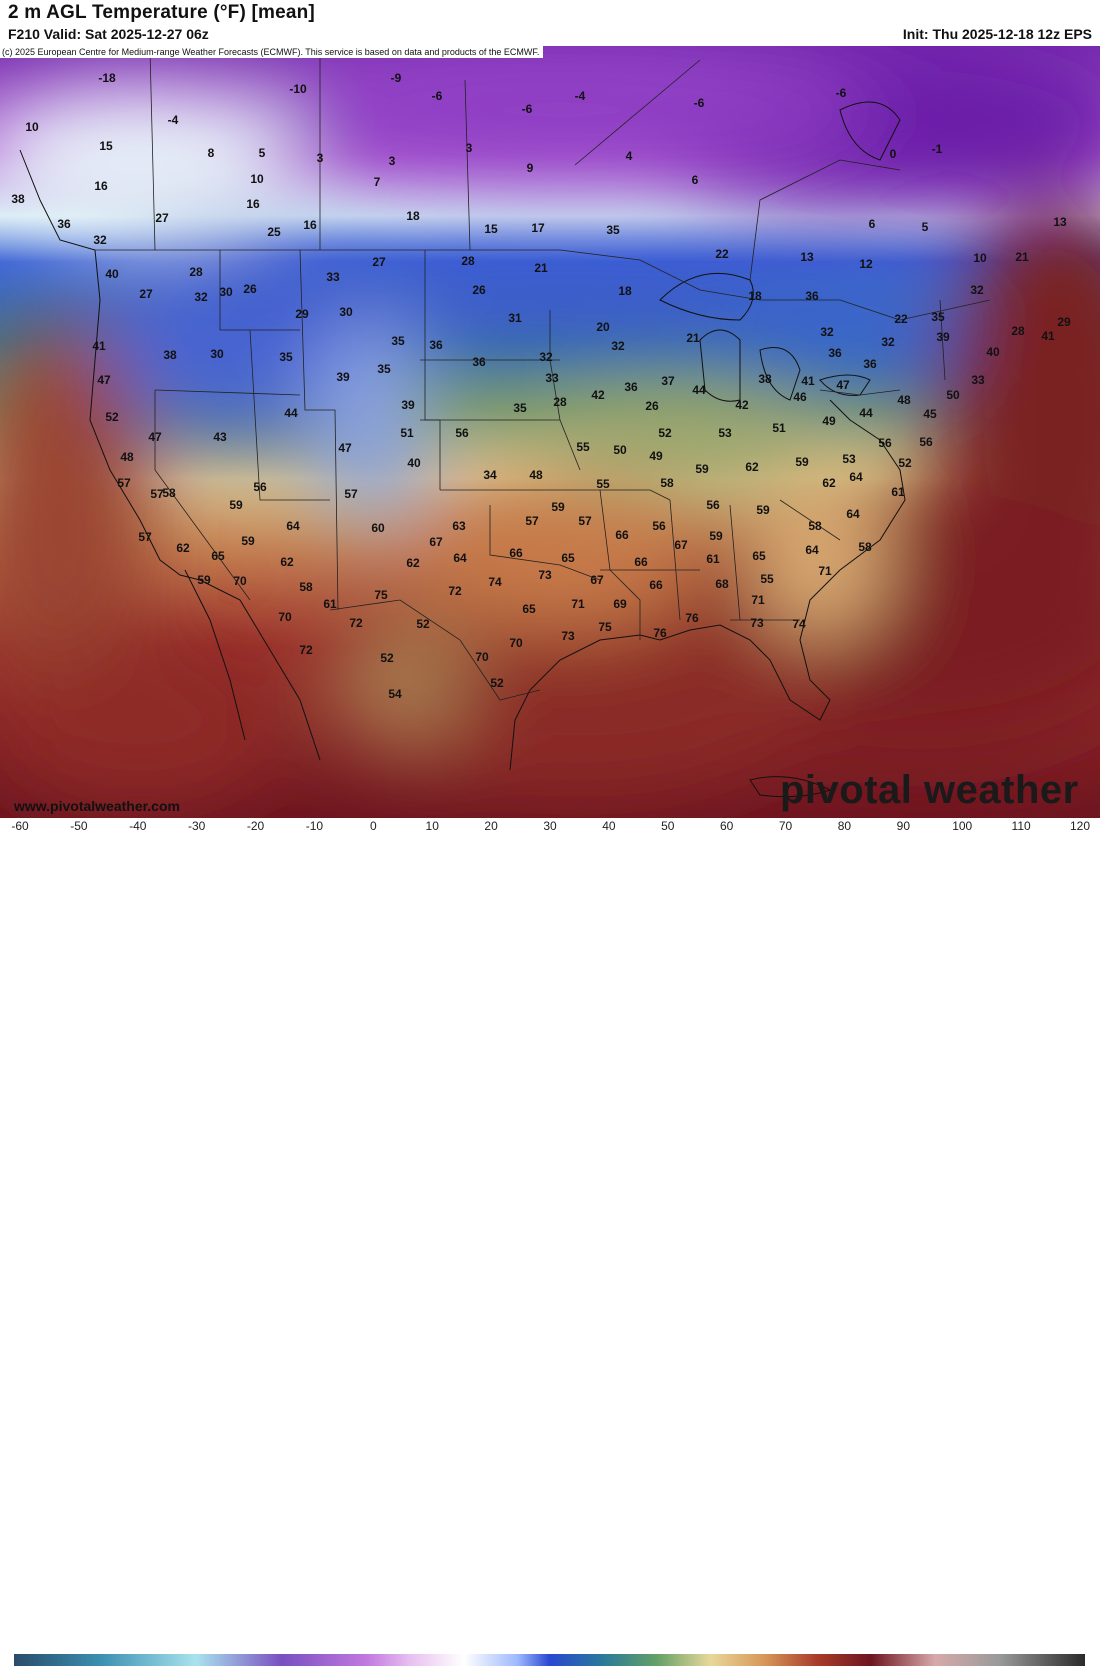 The image size is (1100, 1666). Describe the element at coordinates (138, 826) in the screenshot. I see `legend-tick-label: -40` at that location.